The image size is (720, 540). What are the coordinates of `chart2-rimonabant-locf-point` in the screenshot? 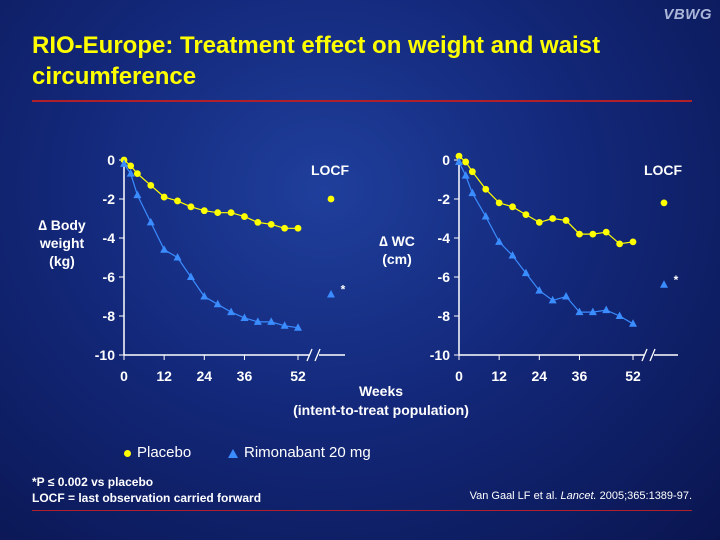 It's located at (664, 284).